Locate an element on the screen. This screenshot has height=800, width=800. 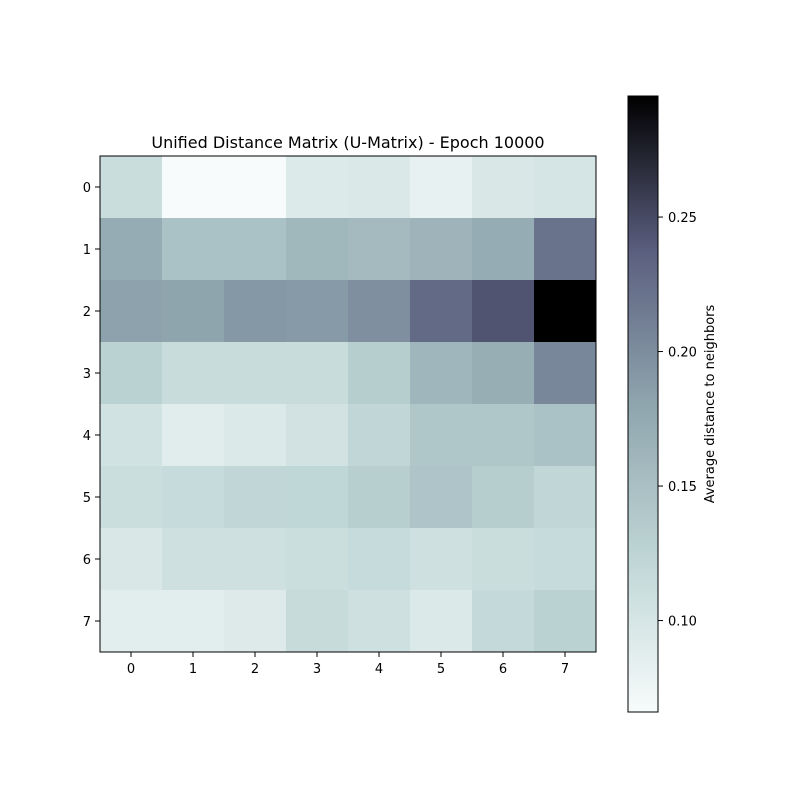
y-tick-label: 5 is located at coordinates (87, 498).